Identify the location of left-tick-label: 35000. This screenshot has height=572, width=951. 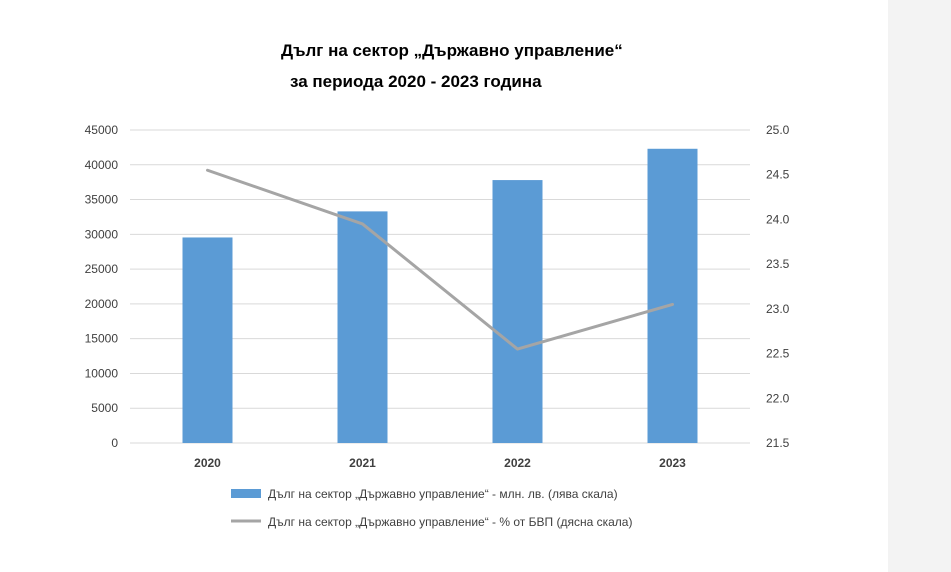
(102, 200).